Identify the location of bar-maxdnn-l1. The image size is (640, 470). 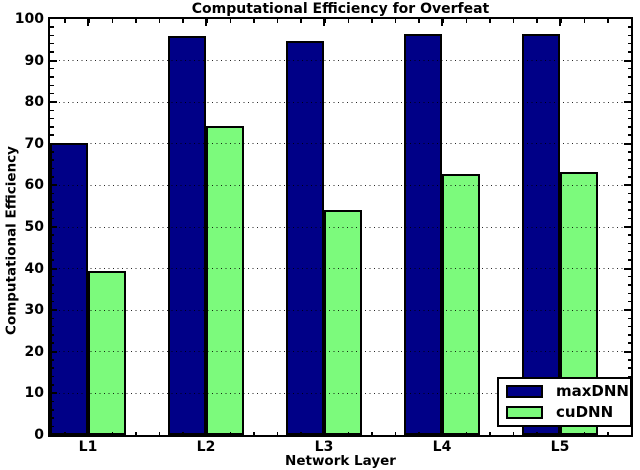
(69, 289).